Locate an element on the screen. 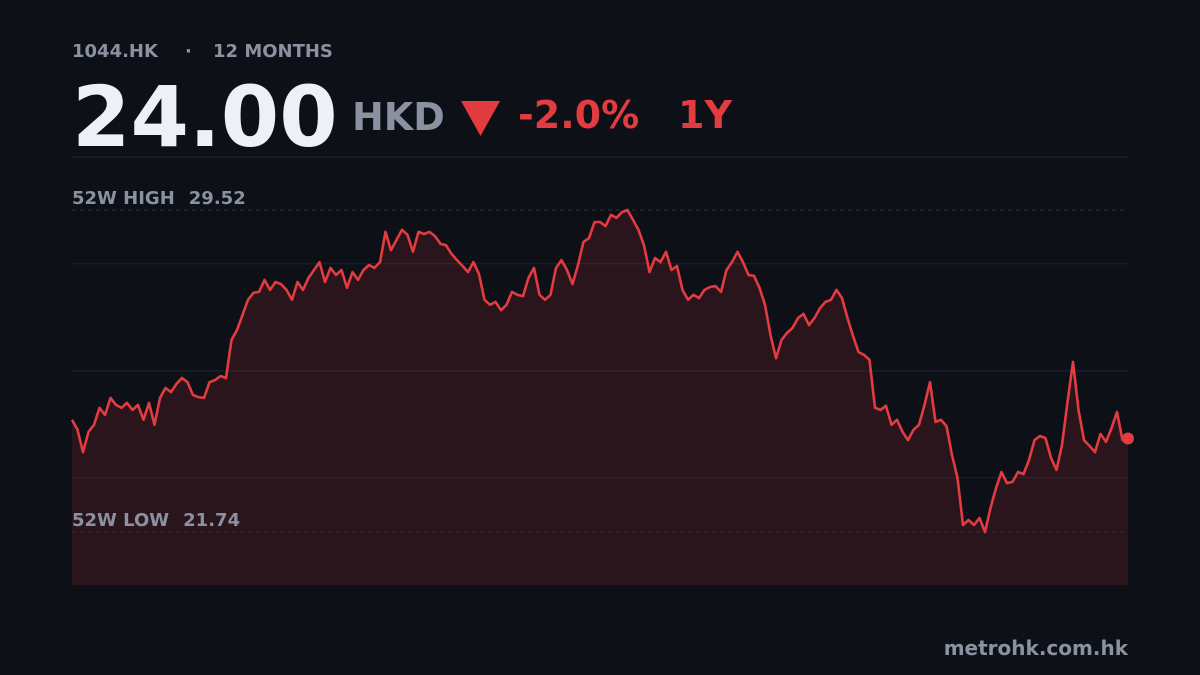 This screenshot has height=675, width=1200. annotation-value: 29.52 is located at coordinates (217, 198).